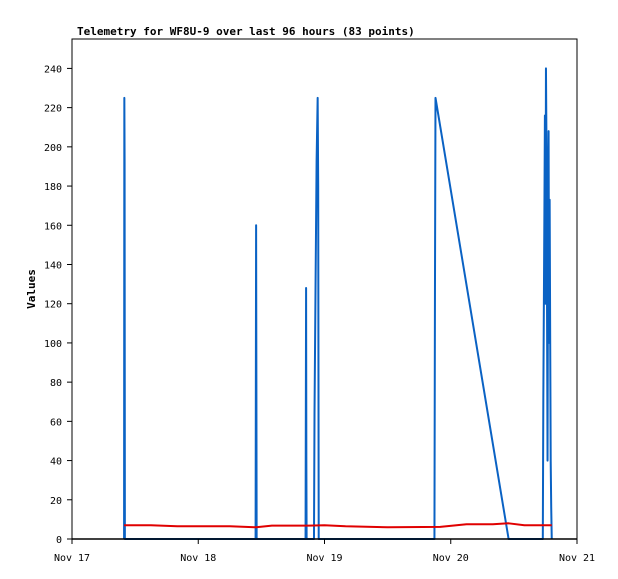 The image size is (618, 579). Describe the element at coordinates (72, 558) in the screenshot. I see `x-tick-label: Nov 17` at that location.